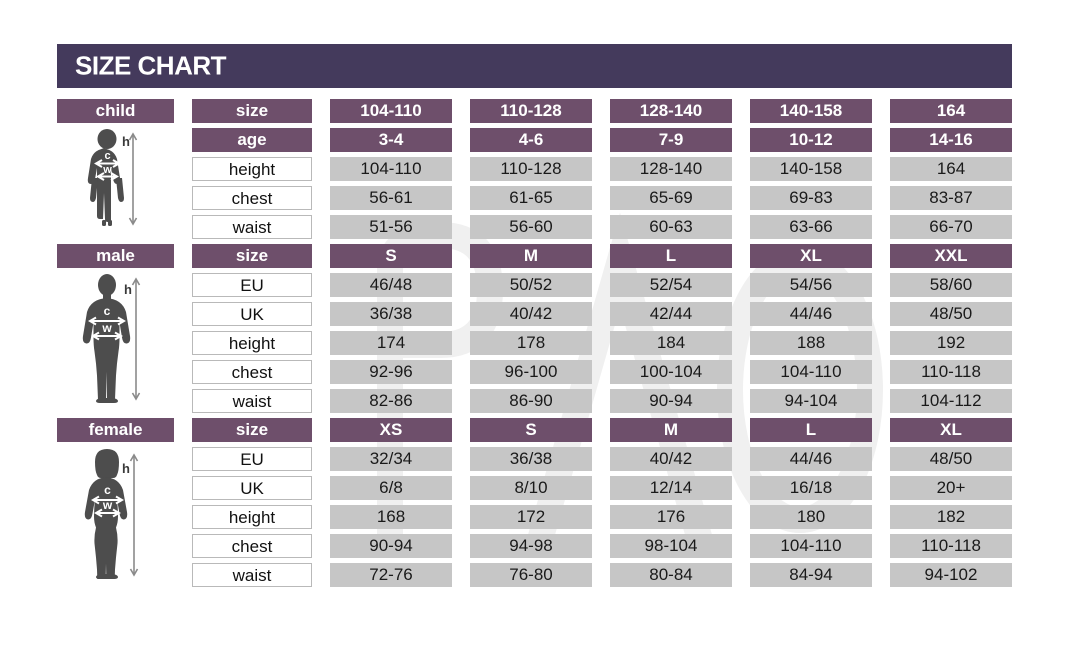 This screenshot has height=645, width=1065. I want to click on data-cell: 42/44, so click(671, 314).